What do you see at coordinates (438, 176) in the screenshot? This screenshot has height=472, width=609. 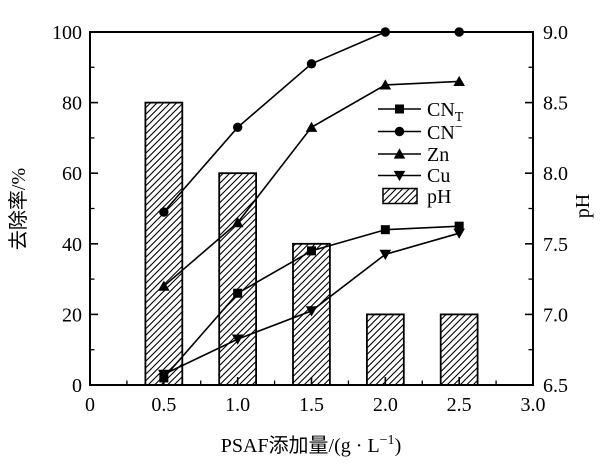 I see `legend-label-cu: Cu` at bounding box center [438, 176].